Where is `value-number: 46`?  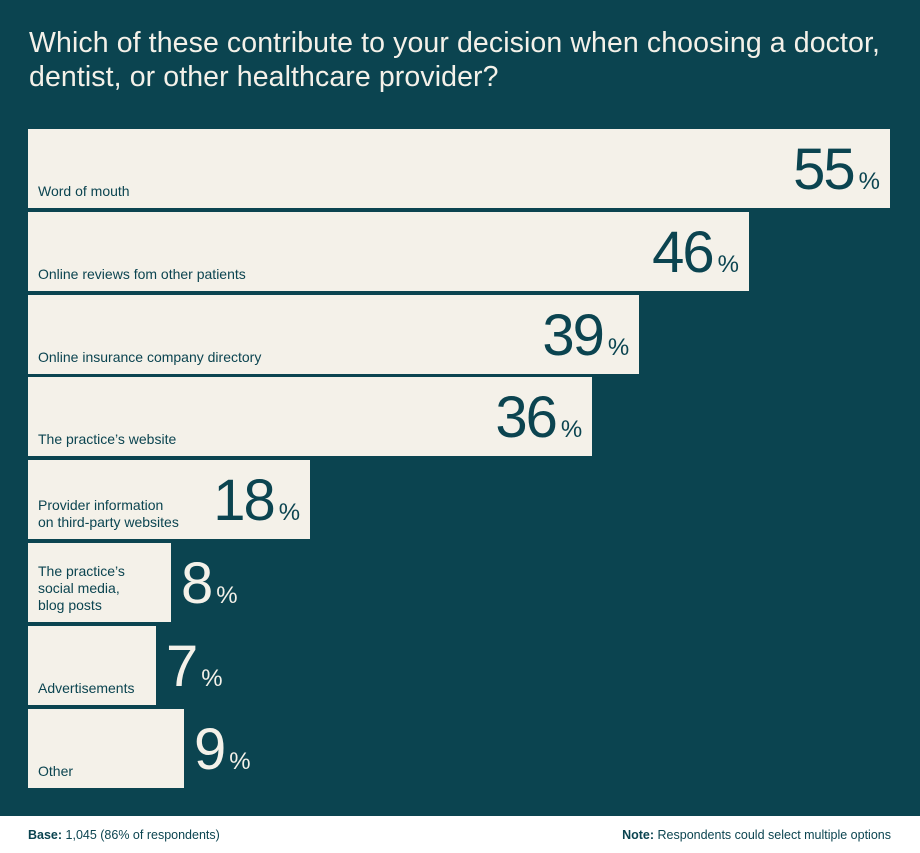 value-number: 46 is located at coordinates (683, 252).